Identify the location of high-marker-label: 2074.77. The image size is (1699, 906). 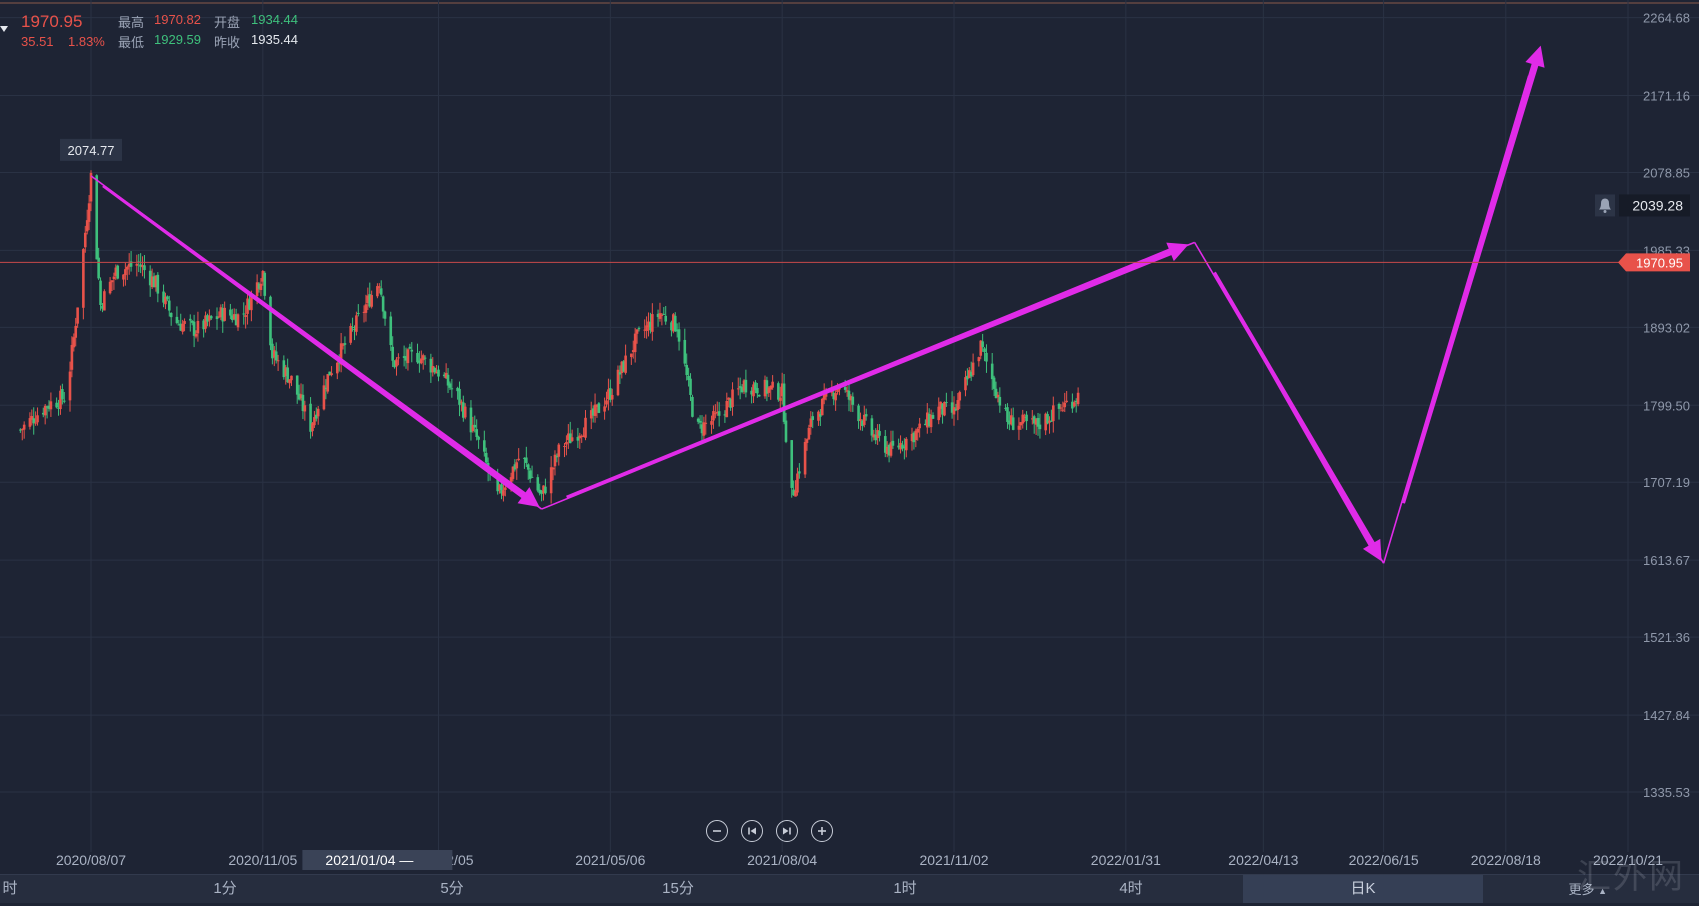
(91, 150).